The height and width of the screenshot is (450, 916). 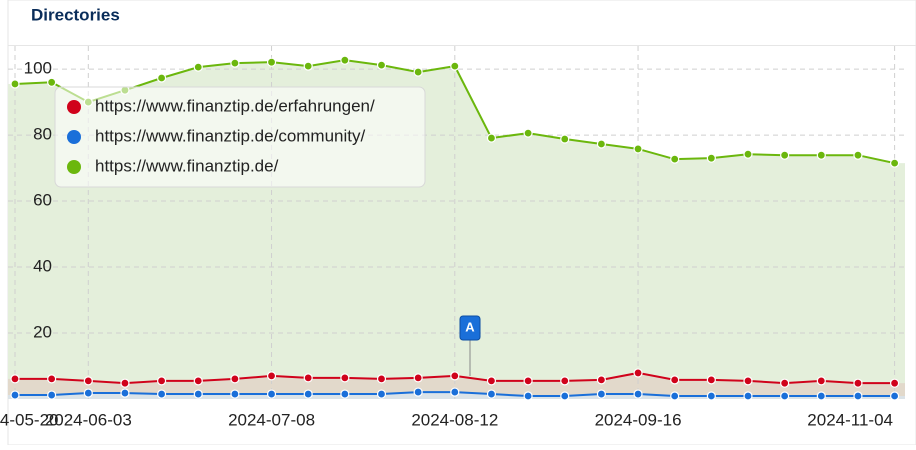 What do you see at coordinates (235, 105) in the screenshot?
I see `legend-label: https://www.finanztip.de/erfahrungen/` at bounding box center [235, 105].